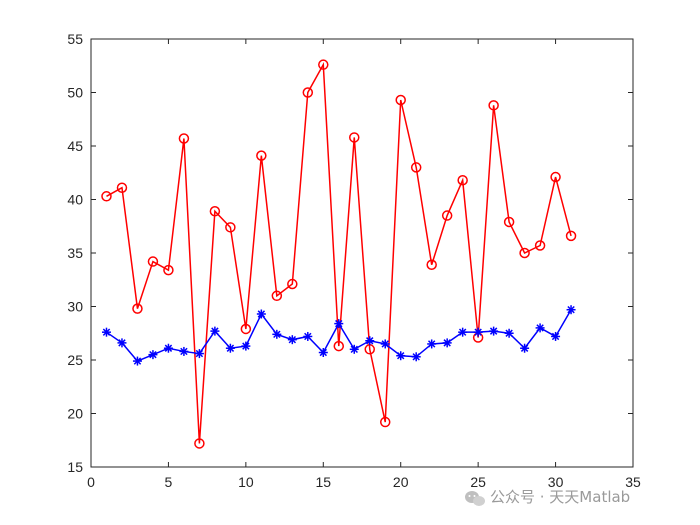 This screenshot has height=525, width=700. What do you see at coordinates (478, 482) in the screenshot?
I see `x-tick-label: 25` at bounding box center [478, 482].